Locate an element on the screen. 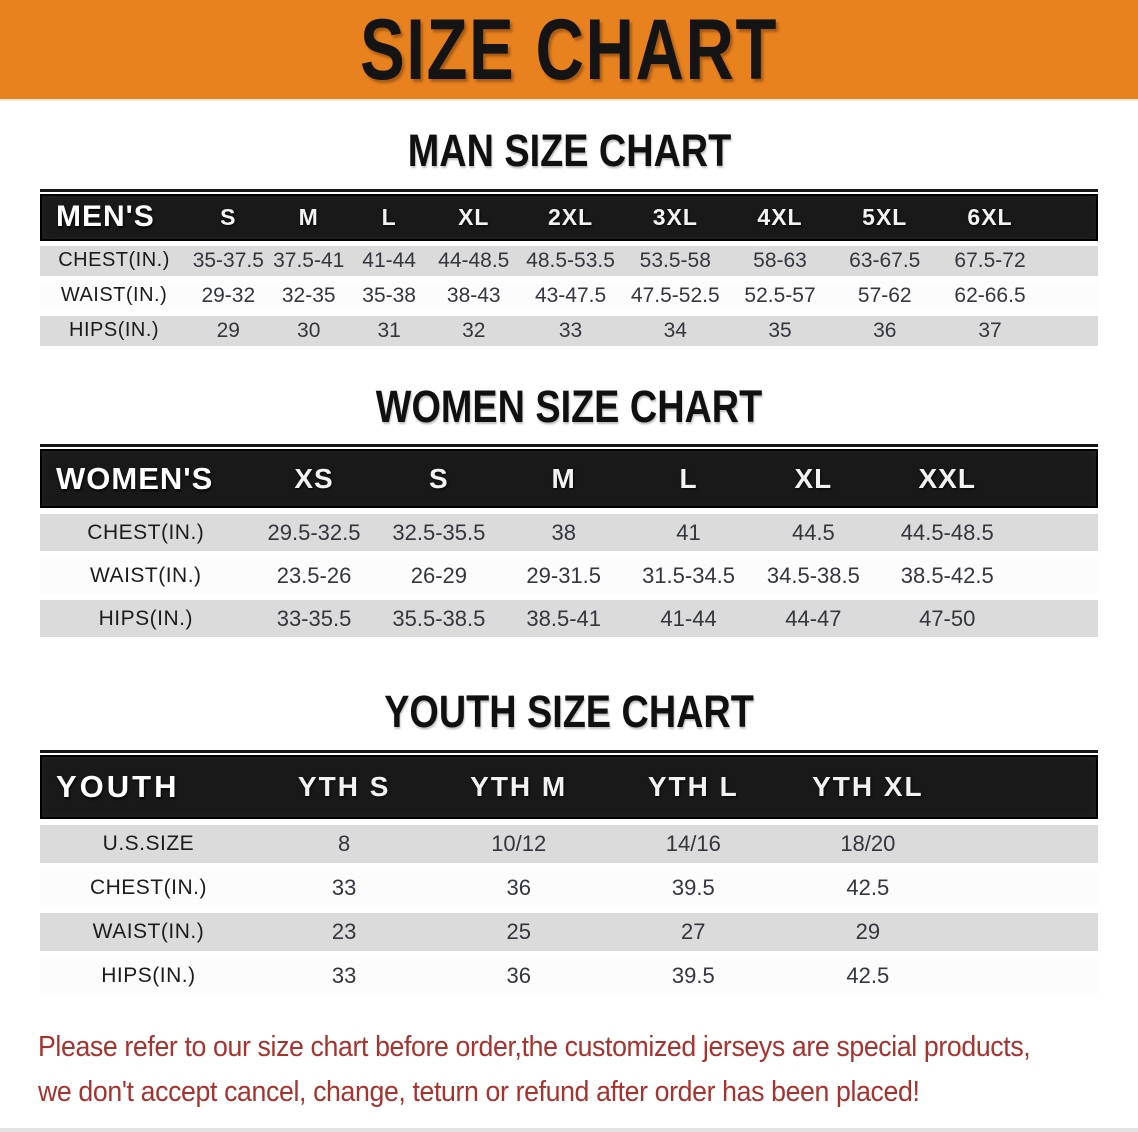 The width and height of the screenshot is (1138, 1132). size-value: 10/12 is located at coordinates (519, 843).